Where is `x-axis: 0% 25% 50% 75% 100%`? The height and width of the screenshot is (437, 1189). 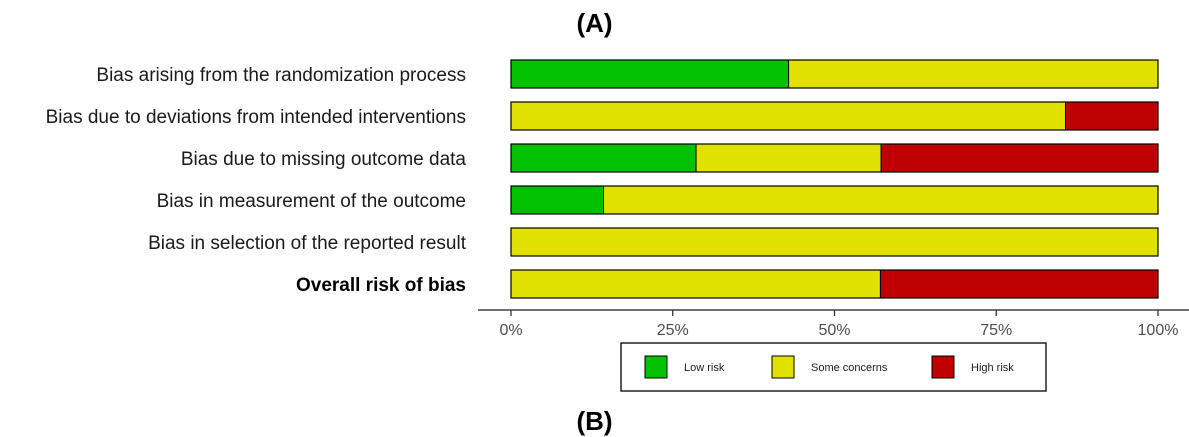
x-axis: 0% 25% 50% 75% 100% is located at coordinates (833, 324).